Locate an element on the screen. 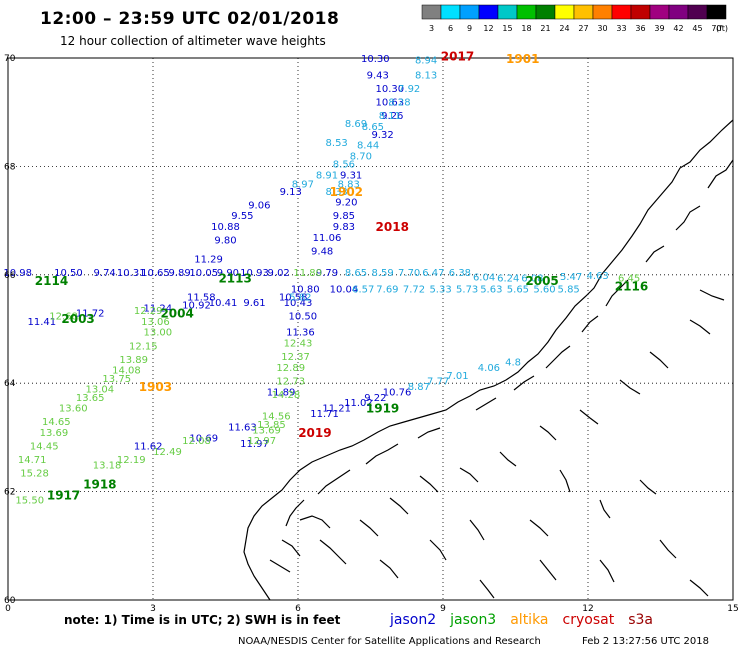  wave-height-label: 13.69 is located at coordinates (266, 430).